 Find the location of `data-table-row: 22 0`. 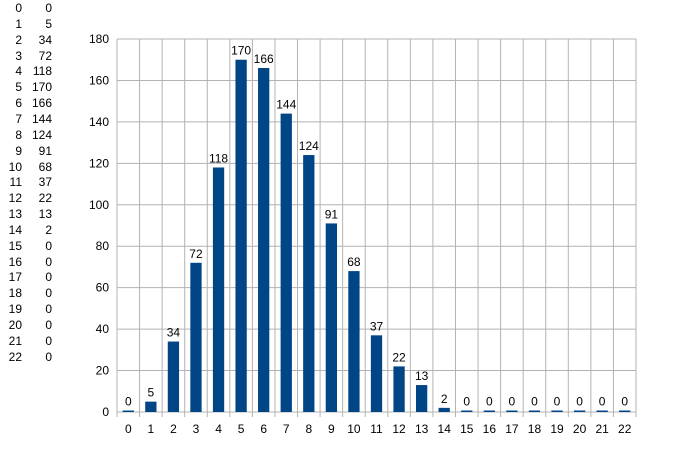

data-table-row: 22 0 is located at coordinates (30, 357).